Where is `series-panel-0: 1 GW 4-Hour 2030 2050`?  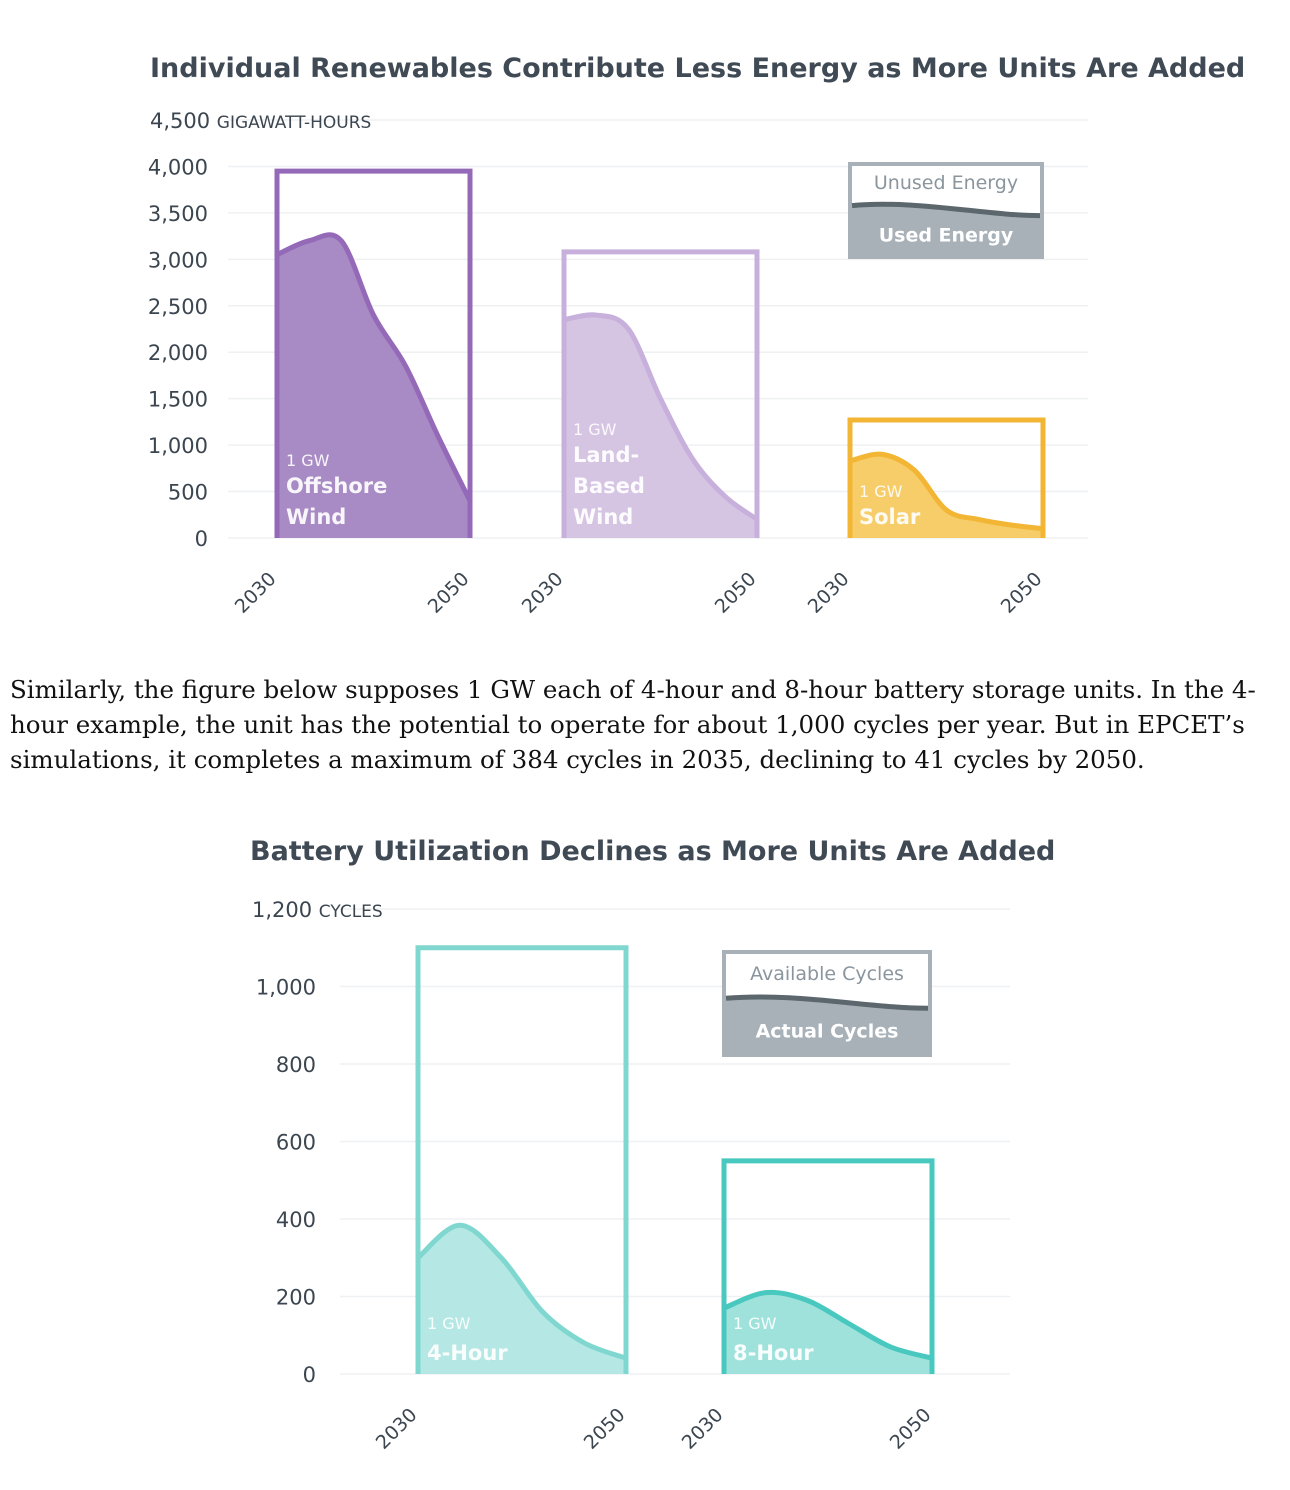
series-panel-0: 1 GW 4-Hour 2030 2050 is located at coordinates (501, 1199).